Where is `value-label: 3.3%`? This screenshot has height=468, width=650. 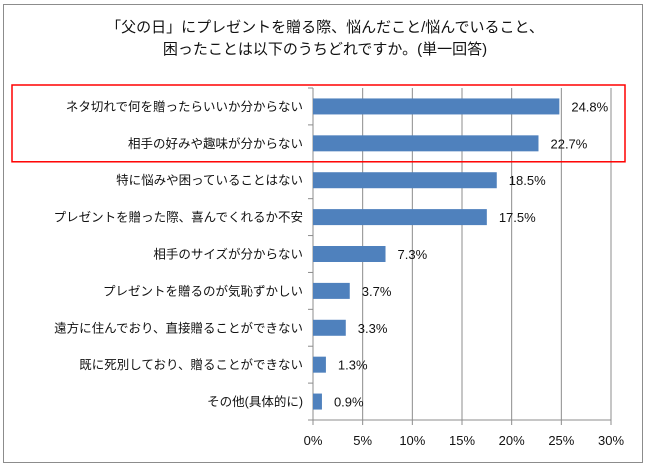
value-label: 3.3% is located at coordinates (373, 328).